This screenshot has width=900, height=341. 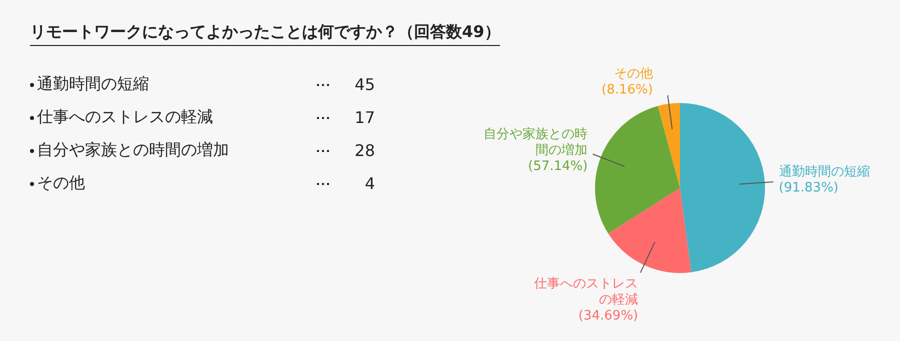 I want to click on data-label: 45, so click(x=364, y=84).